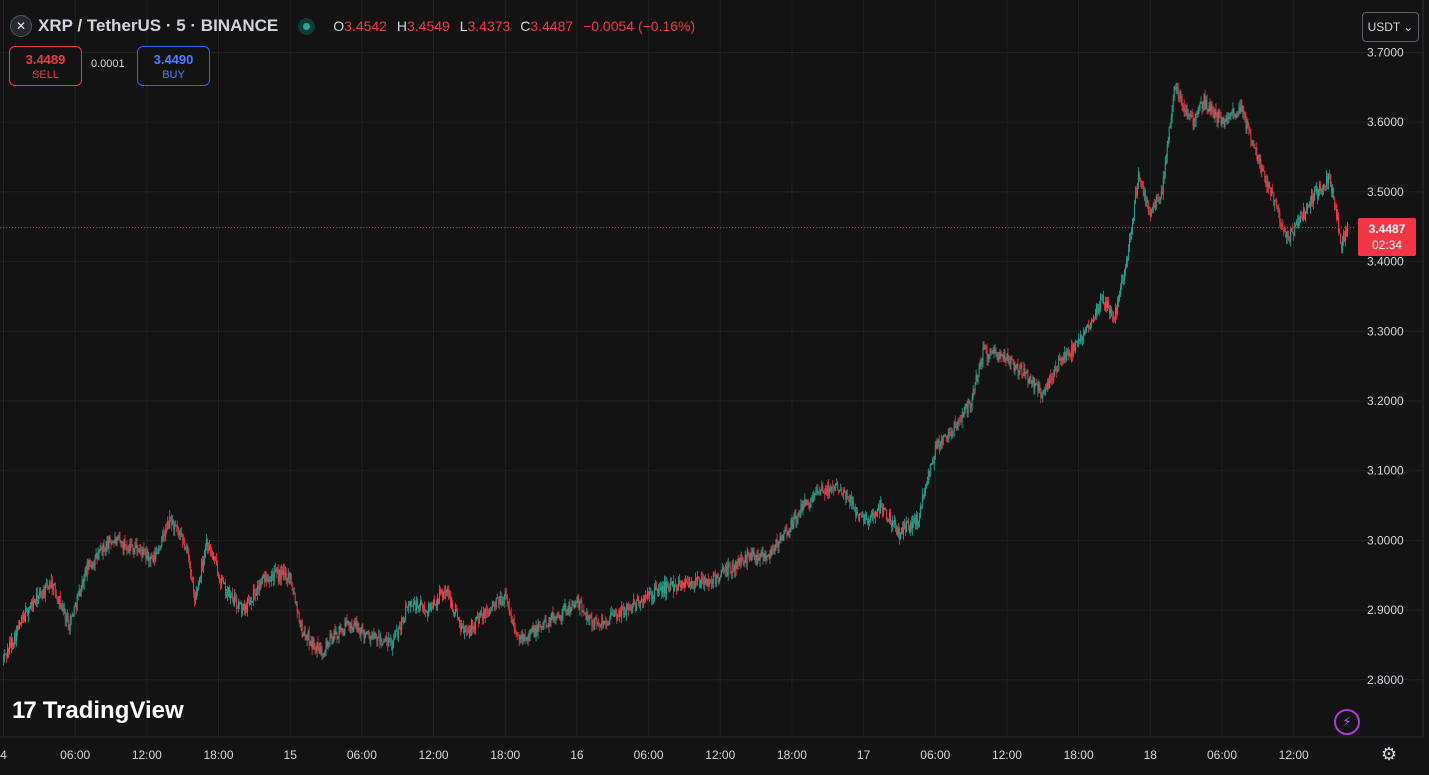 The height and width of the screenshot is (775, 1429). I want to click on buy-button: 3.4490 BUY, so click(173, 66).